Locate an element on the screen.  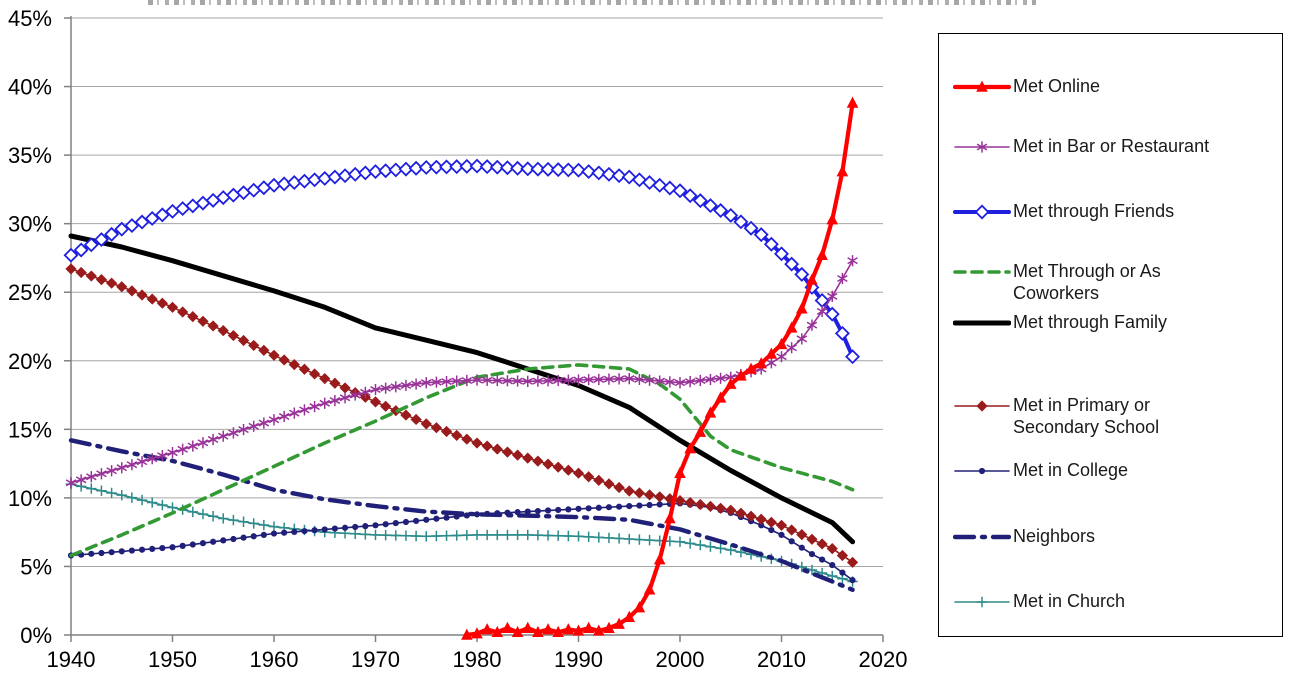
met-through-friends-swatch-icon is located at coordinates (982, 212).